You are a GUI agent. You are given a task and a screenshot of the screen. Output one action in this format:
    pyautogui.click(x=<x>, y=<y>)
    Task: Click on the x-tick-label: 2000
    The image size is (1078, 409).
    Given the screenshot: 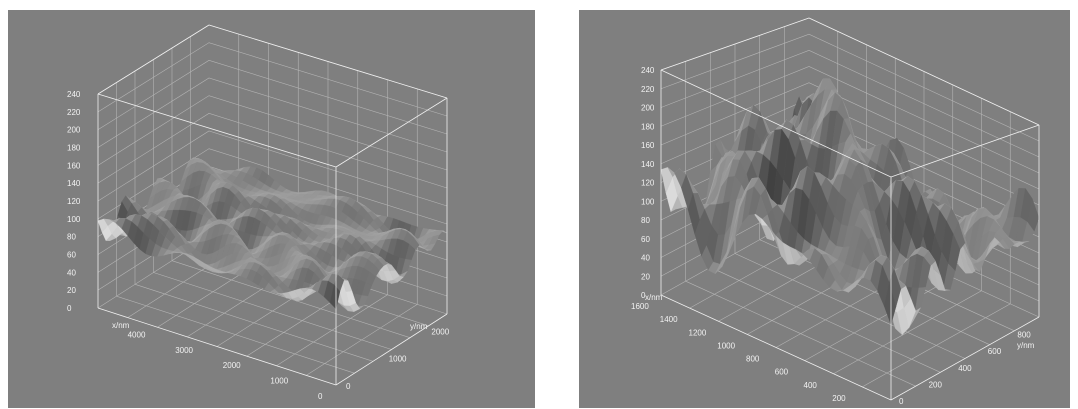 What is the action you would take?
    pyautogui.click(x=232, y=365)
    